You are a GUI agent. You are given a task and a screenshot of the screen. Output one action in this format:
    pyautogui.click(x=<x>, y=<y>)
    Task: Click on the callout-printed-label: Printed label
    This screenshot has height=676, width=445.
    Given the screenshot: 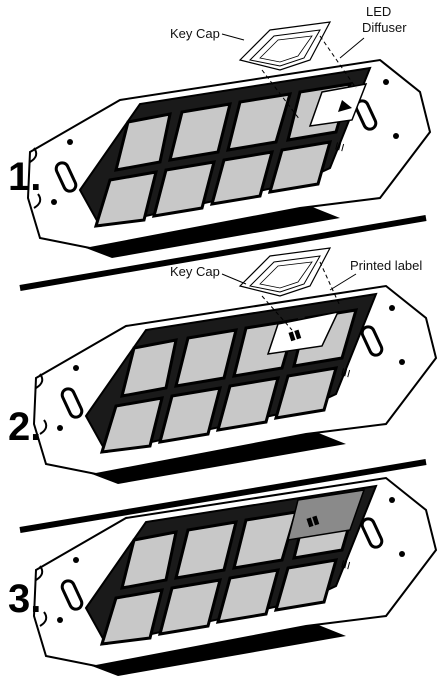 What is the action you would take?
    pyautogui.click(x=386, y=265)
    